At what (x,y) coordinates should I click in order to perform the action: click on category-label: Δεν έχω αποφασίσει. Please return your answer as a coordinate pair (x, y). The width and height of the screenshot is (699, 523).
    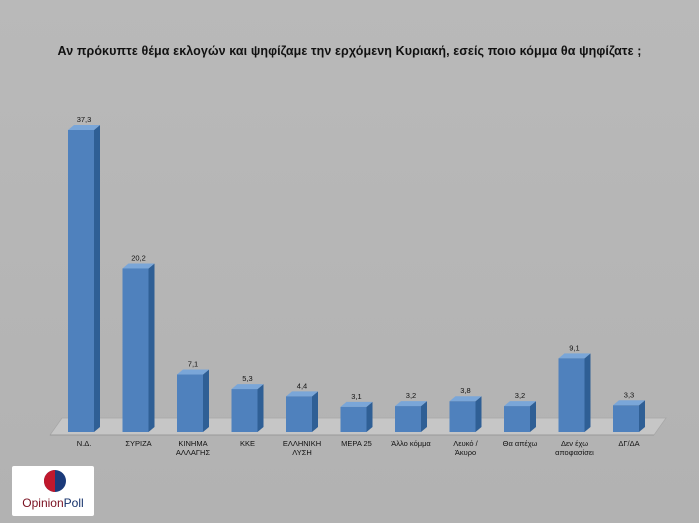
    Looking at the image, I should click on (574, 448).